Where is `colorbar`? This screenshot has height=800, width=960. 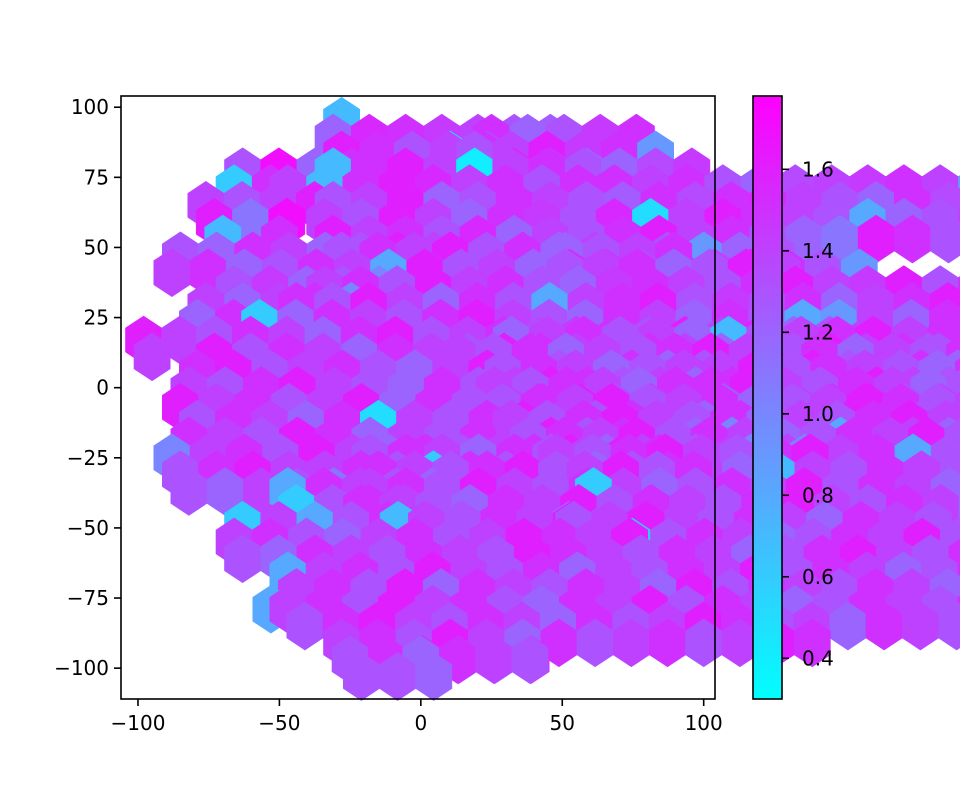
colorbar is located at coordinates (767, 397).